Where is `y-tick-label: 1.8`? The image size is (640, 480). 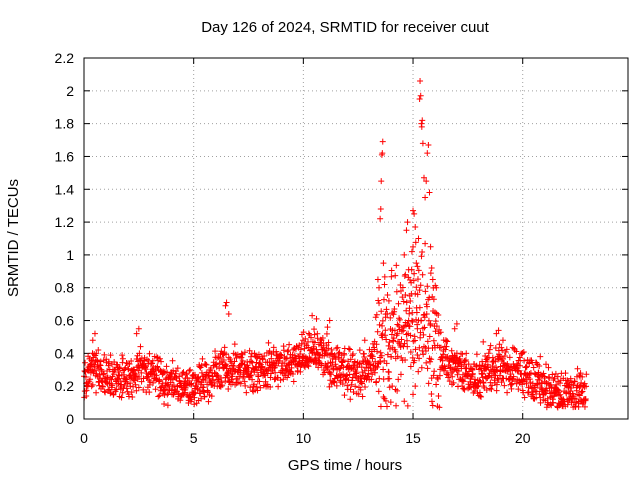
y-tick-label: 1.8 is located at coordinates (65, 124).